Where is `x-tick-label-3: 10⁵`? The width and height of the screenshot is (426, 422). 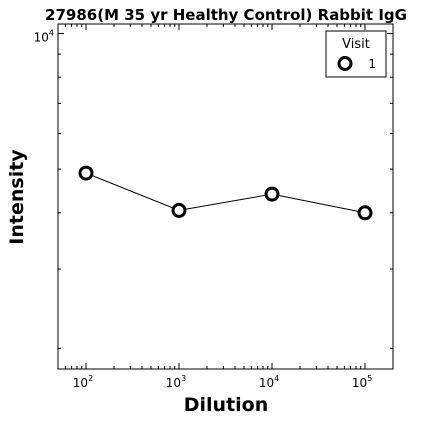 x-tick-label-3: 10⁵ is located at coordinates (362, 382).